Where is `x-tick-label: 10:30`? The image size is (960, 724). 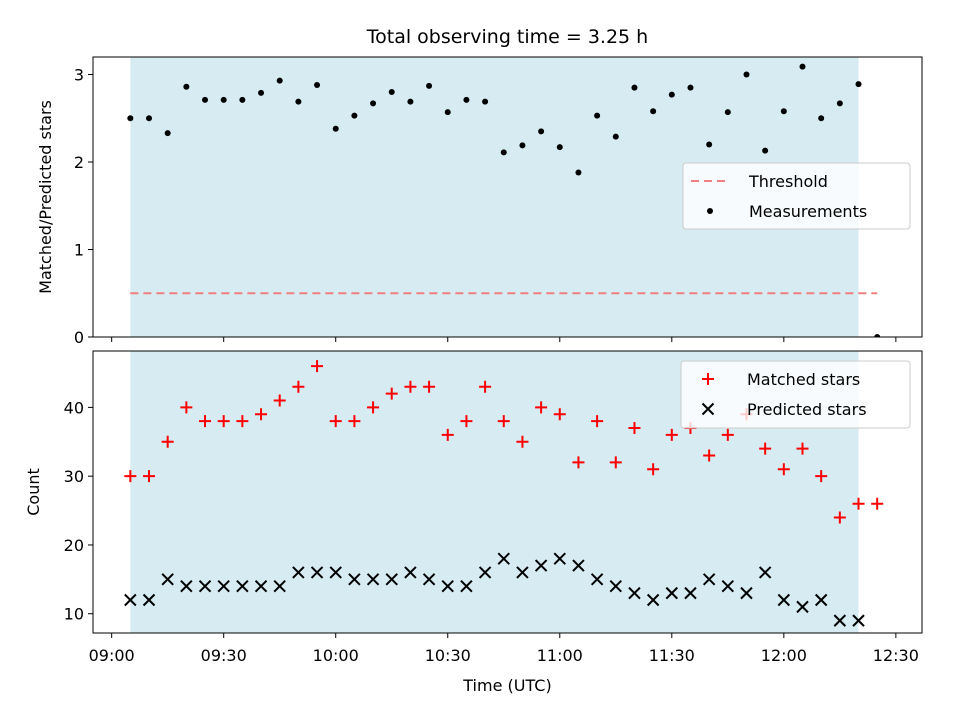
x-tick-label: 10:30 is located at coordinates (448, 655).